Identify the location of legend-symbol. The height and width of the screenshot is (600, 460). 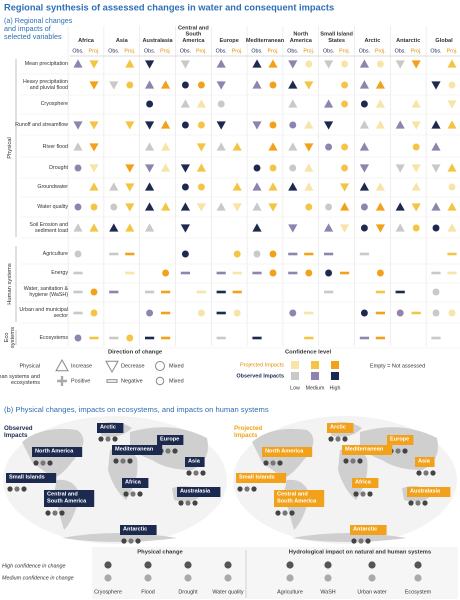
(62, 381).